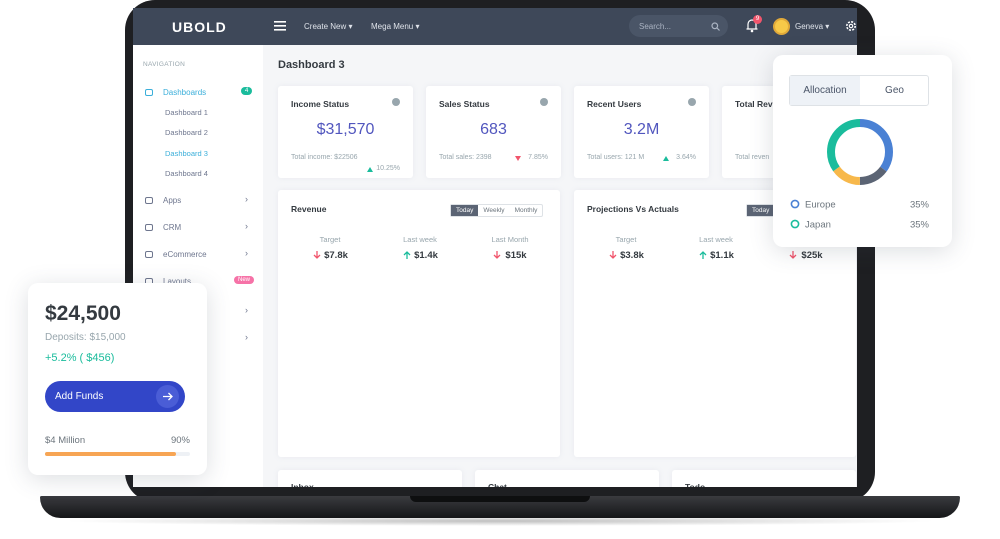  Describe the element at coordinates (85, 337) in the screenshot. I see `wallet-deposits: Deposits: $15,000` at that location.